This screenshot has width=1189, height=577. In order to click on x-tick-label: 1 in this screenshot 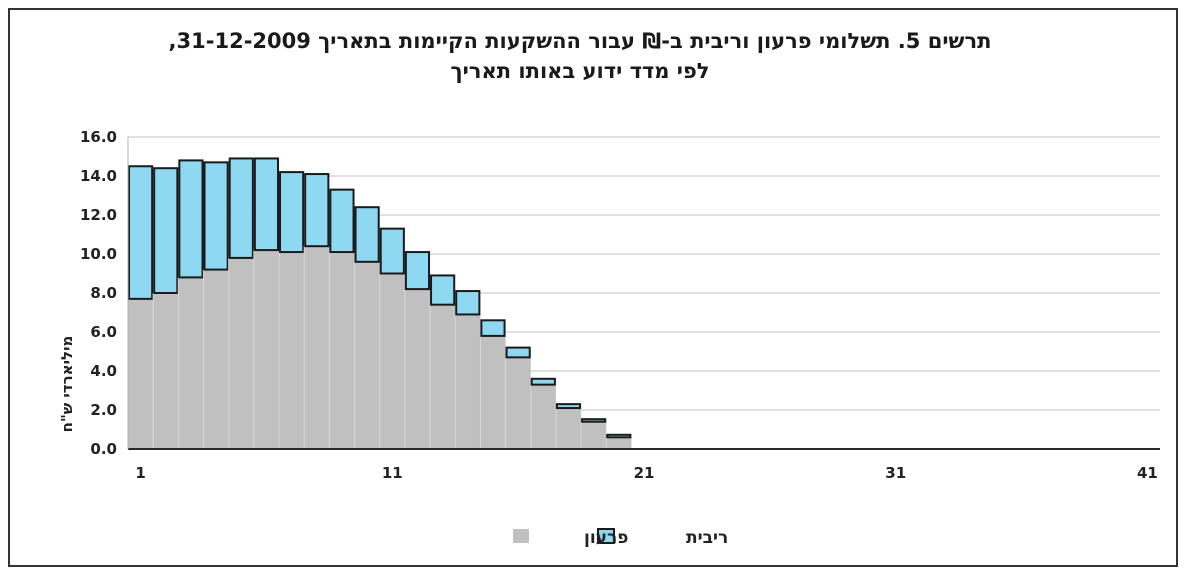, I will do `click(140, 473)`.